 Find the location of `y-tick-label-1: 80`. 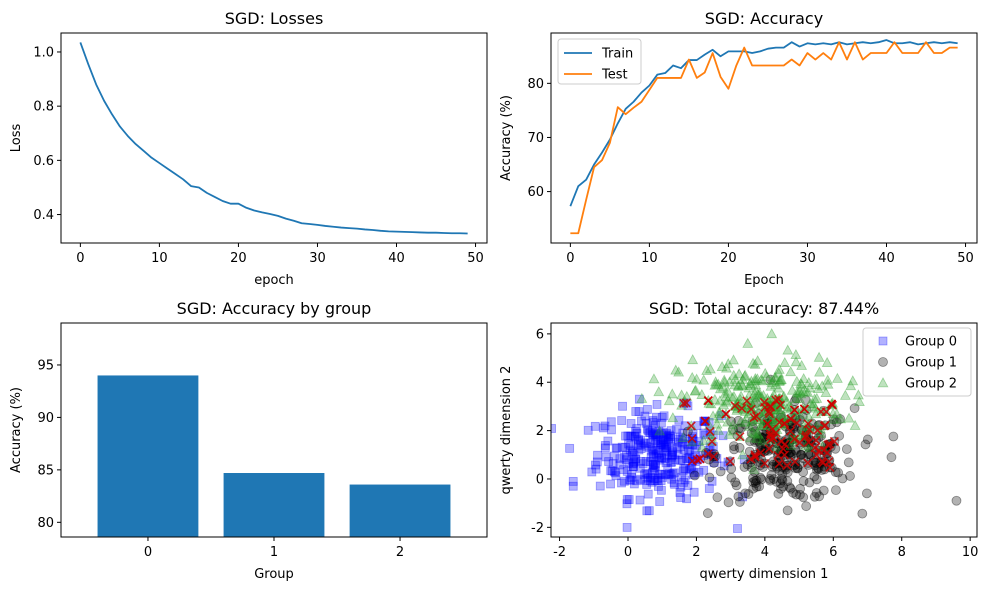

y-tick-label-1: 80 is located at coordinates (535, 84).